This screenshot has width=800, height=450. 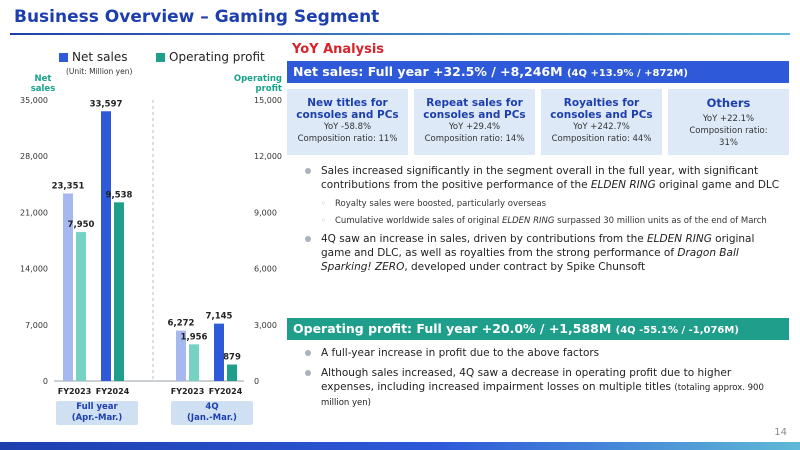 What do you see at coordinates (728, 122) in the screenshot?
I see `card-others: Others YoY +22.1% Composition ratio: 31%` at bounding box center [728, 122].